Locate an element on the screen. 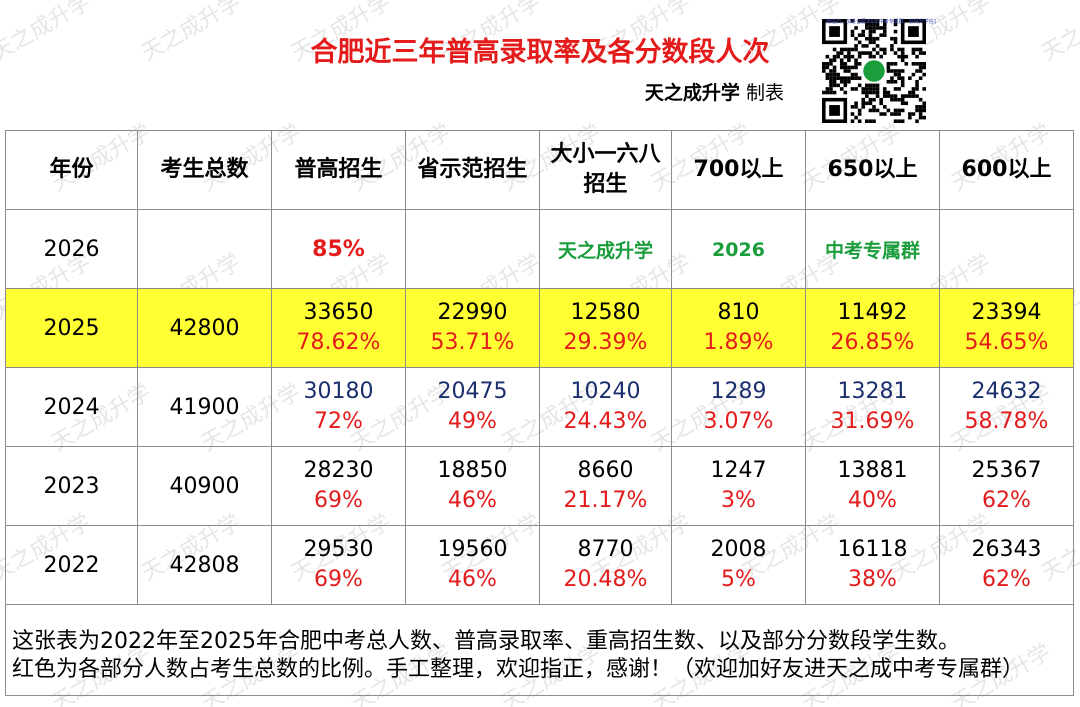 This screenshot has width=1080, height=707. header-total: 考生总数 is located at coordinates (204, 170).